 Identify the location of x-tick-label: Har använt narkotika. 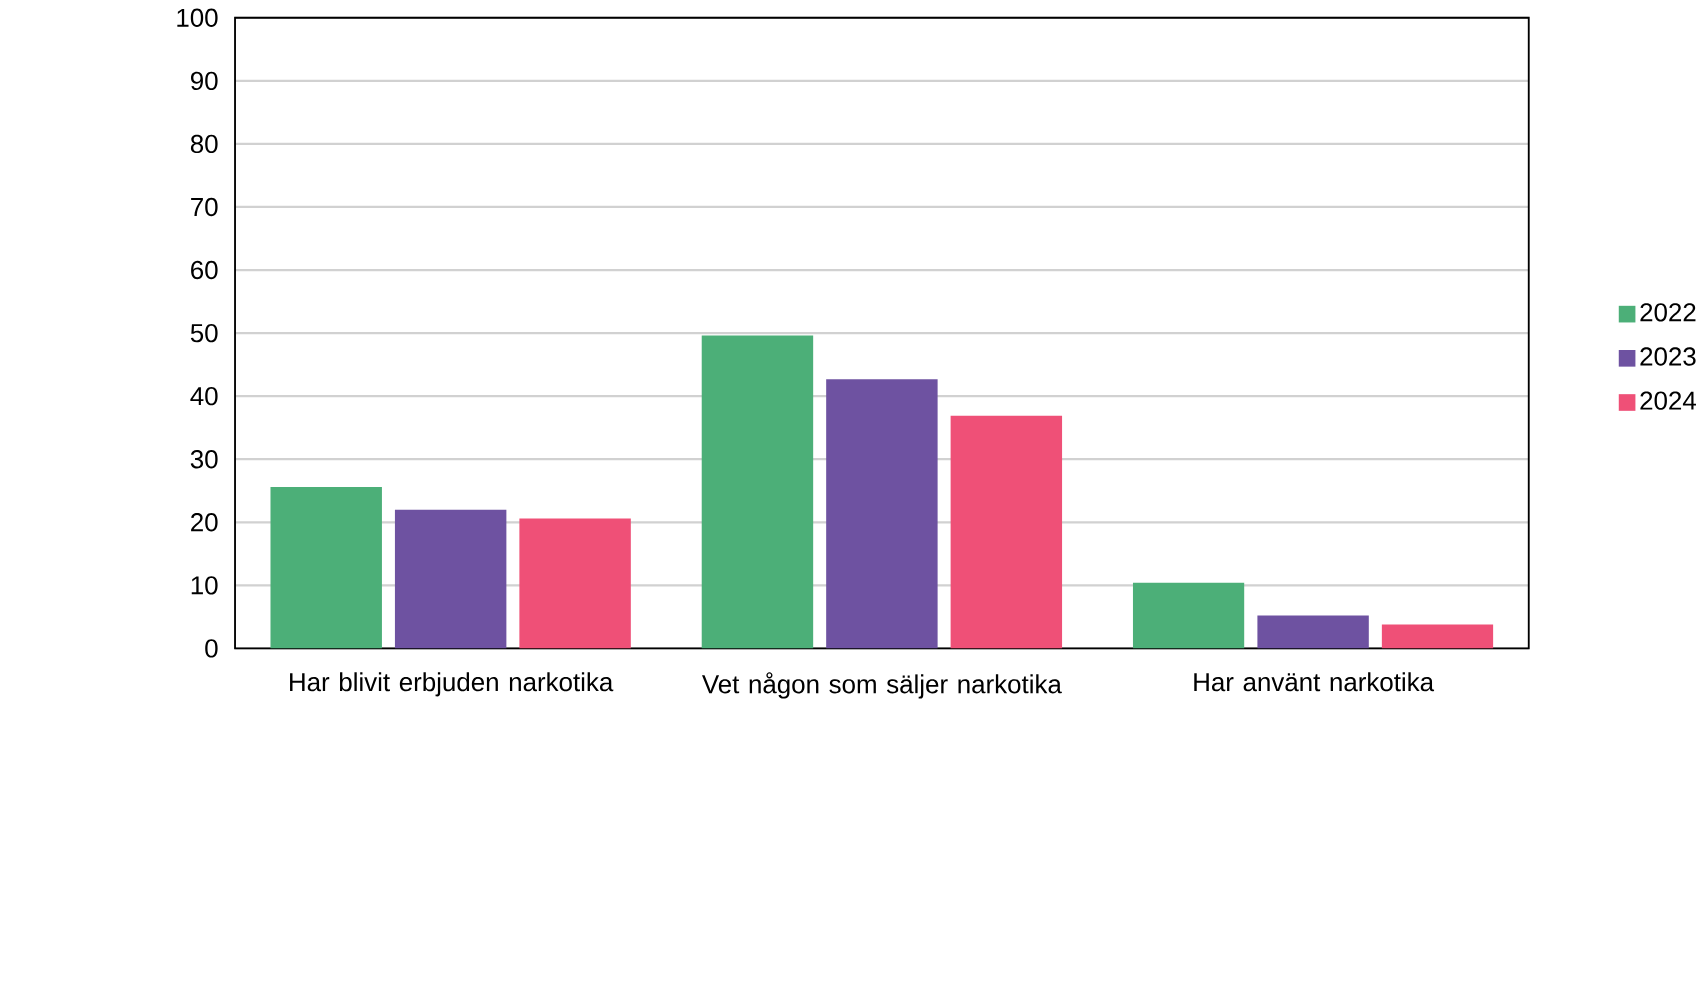
(1314, 682).